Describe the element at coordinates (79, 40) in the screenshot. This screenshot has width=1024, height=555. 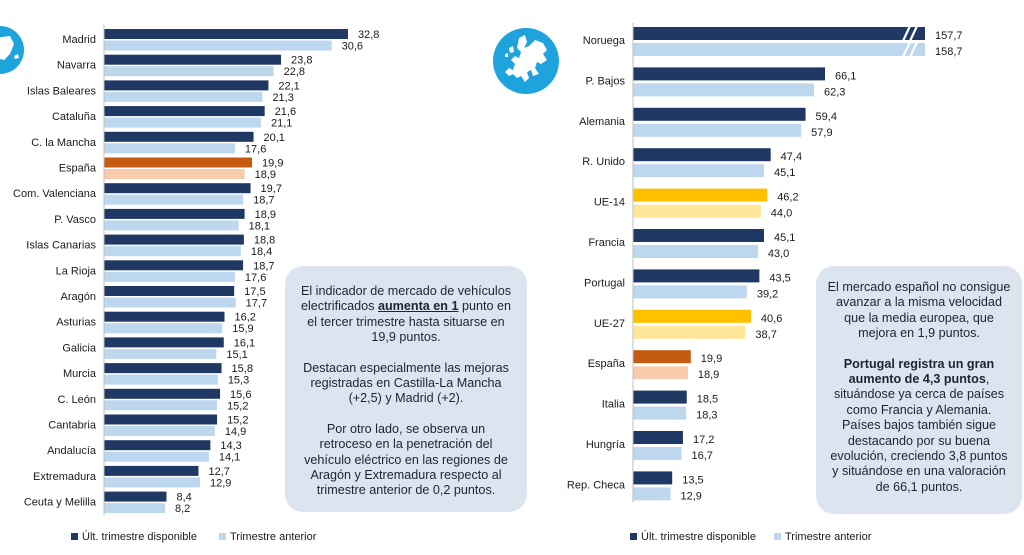
I see `category-label: Madrid` at that location.